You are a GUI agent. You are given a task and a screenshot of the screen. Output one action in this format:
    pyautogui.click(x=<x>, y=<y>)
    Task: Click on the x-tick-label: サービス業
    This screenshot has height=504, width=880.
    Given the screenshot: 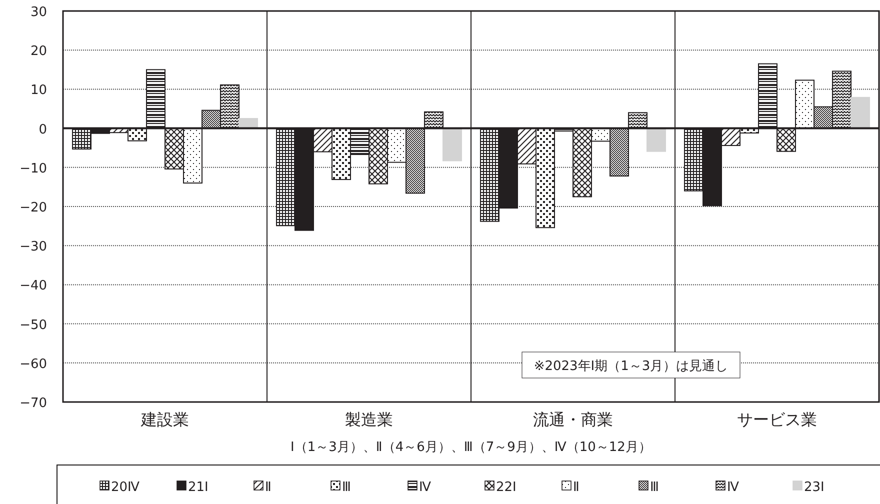 What is the action you would take?
    pyautogui.click(x=777, y=419)
    